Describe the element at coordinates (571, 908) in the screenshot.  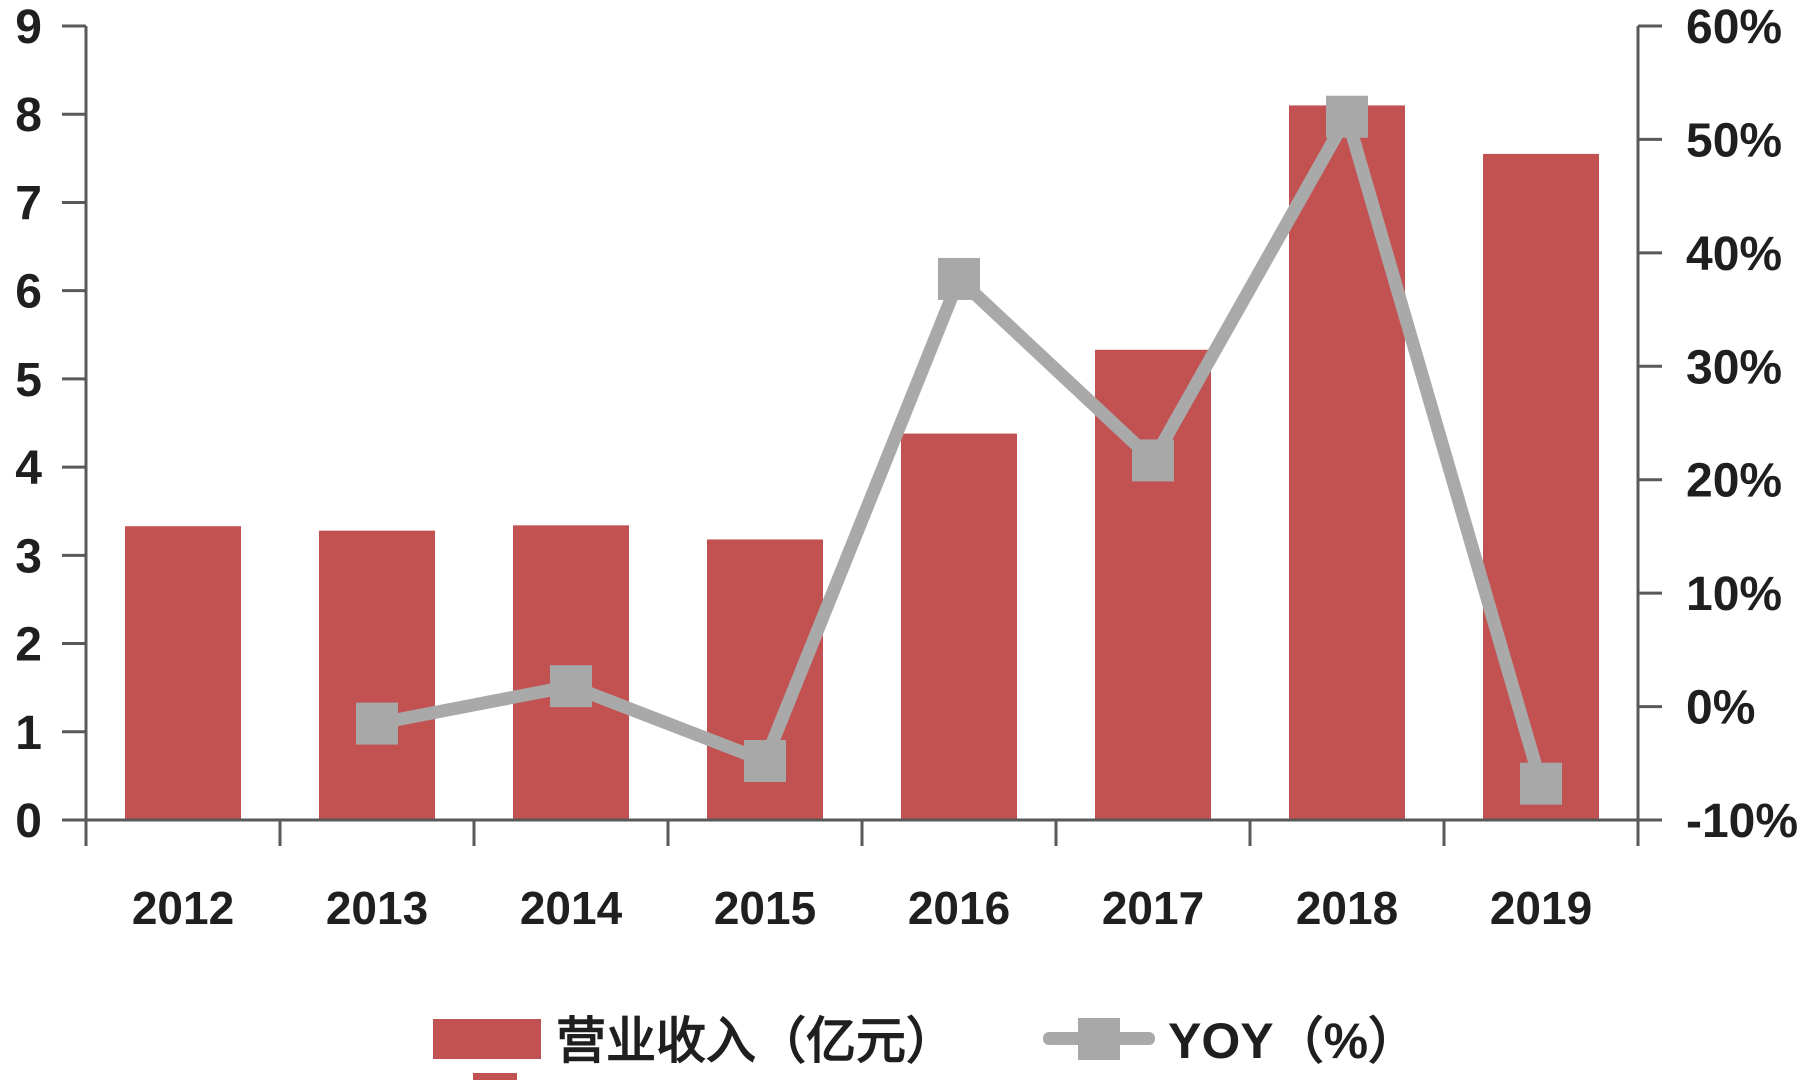
I see `x-axis-label: 2014` at that location.